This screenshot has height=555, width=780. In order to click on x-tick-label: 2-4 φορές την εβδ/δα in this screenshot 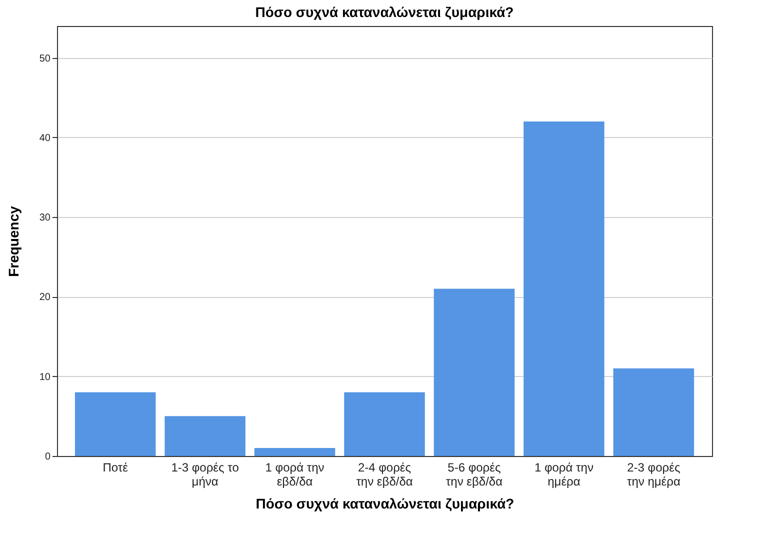, I will do `click(384, 474)`.